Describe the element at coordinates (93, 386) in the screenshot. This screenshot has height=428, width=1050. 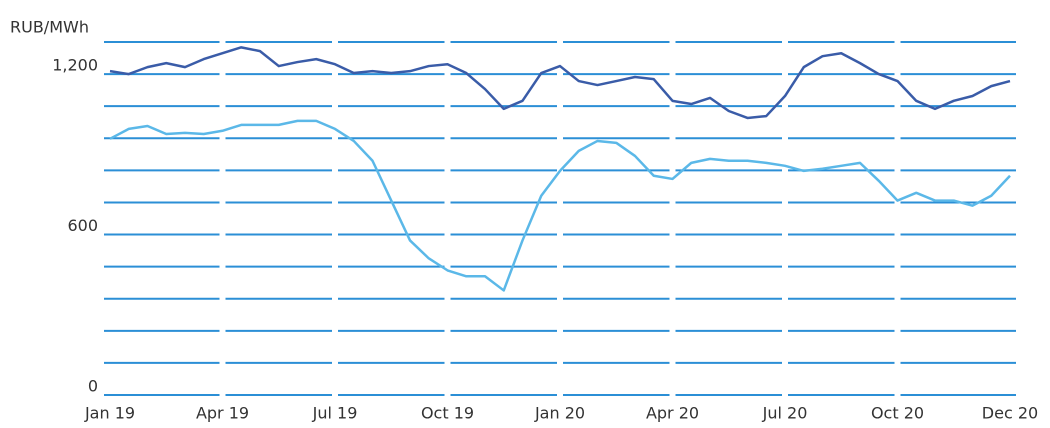
I see `y-tick-label: 0` at that location.